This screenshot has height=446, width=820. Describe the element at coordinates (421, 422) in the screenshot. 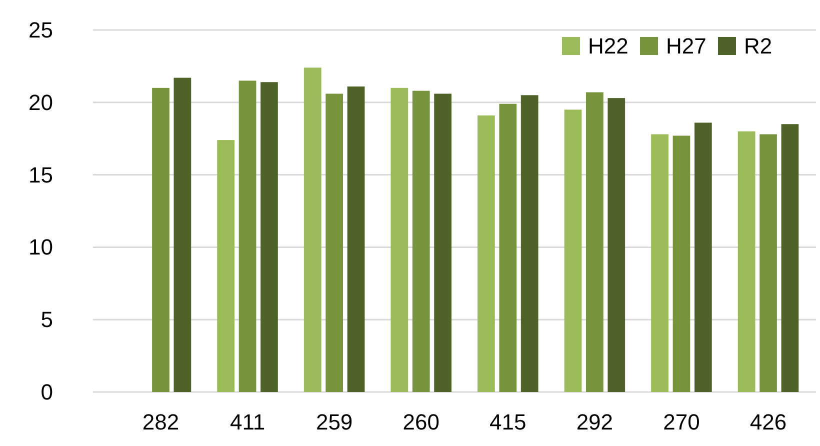

I see `x-tick-label: 260` at that location.